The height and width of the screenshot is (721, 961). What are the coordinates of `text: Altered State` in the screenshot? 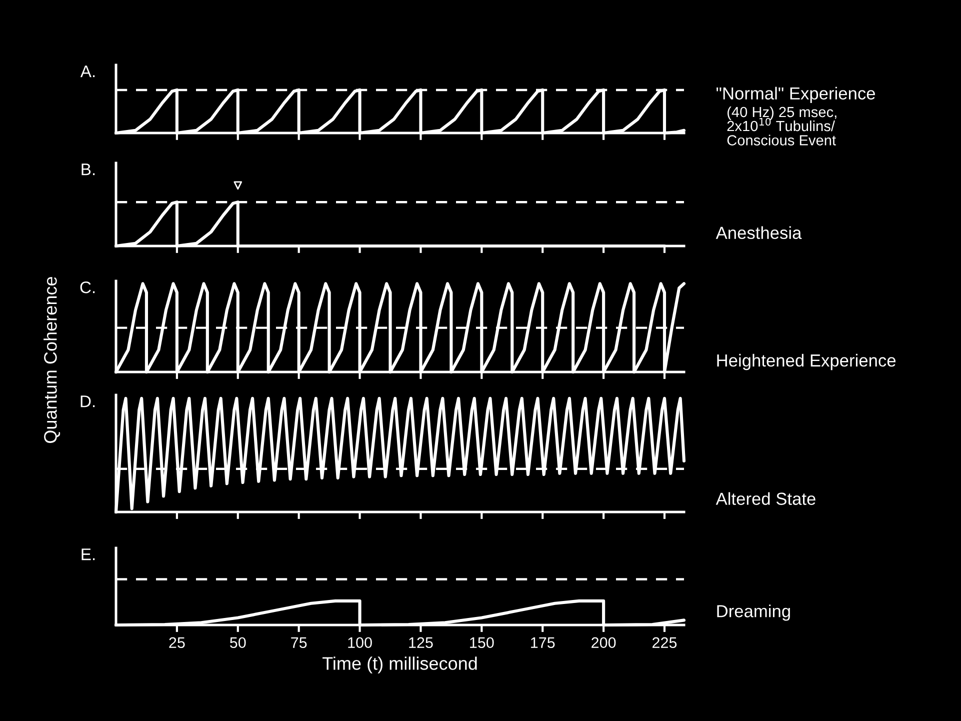 It's located at (766, 498).